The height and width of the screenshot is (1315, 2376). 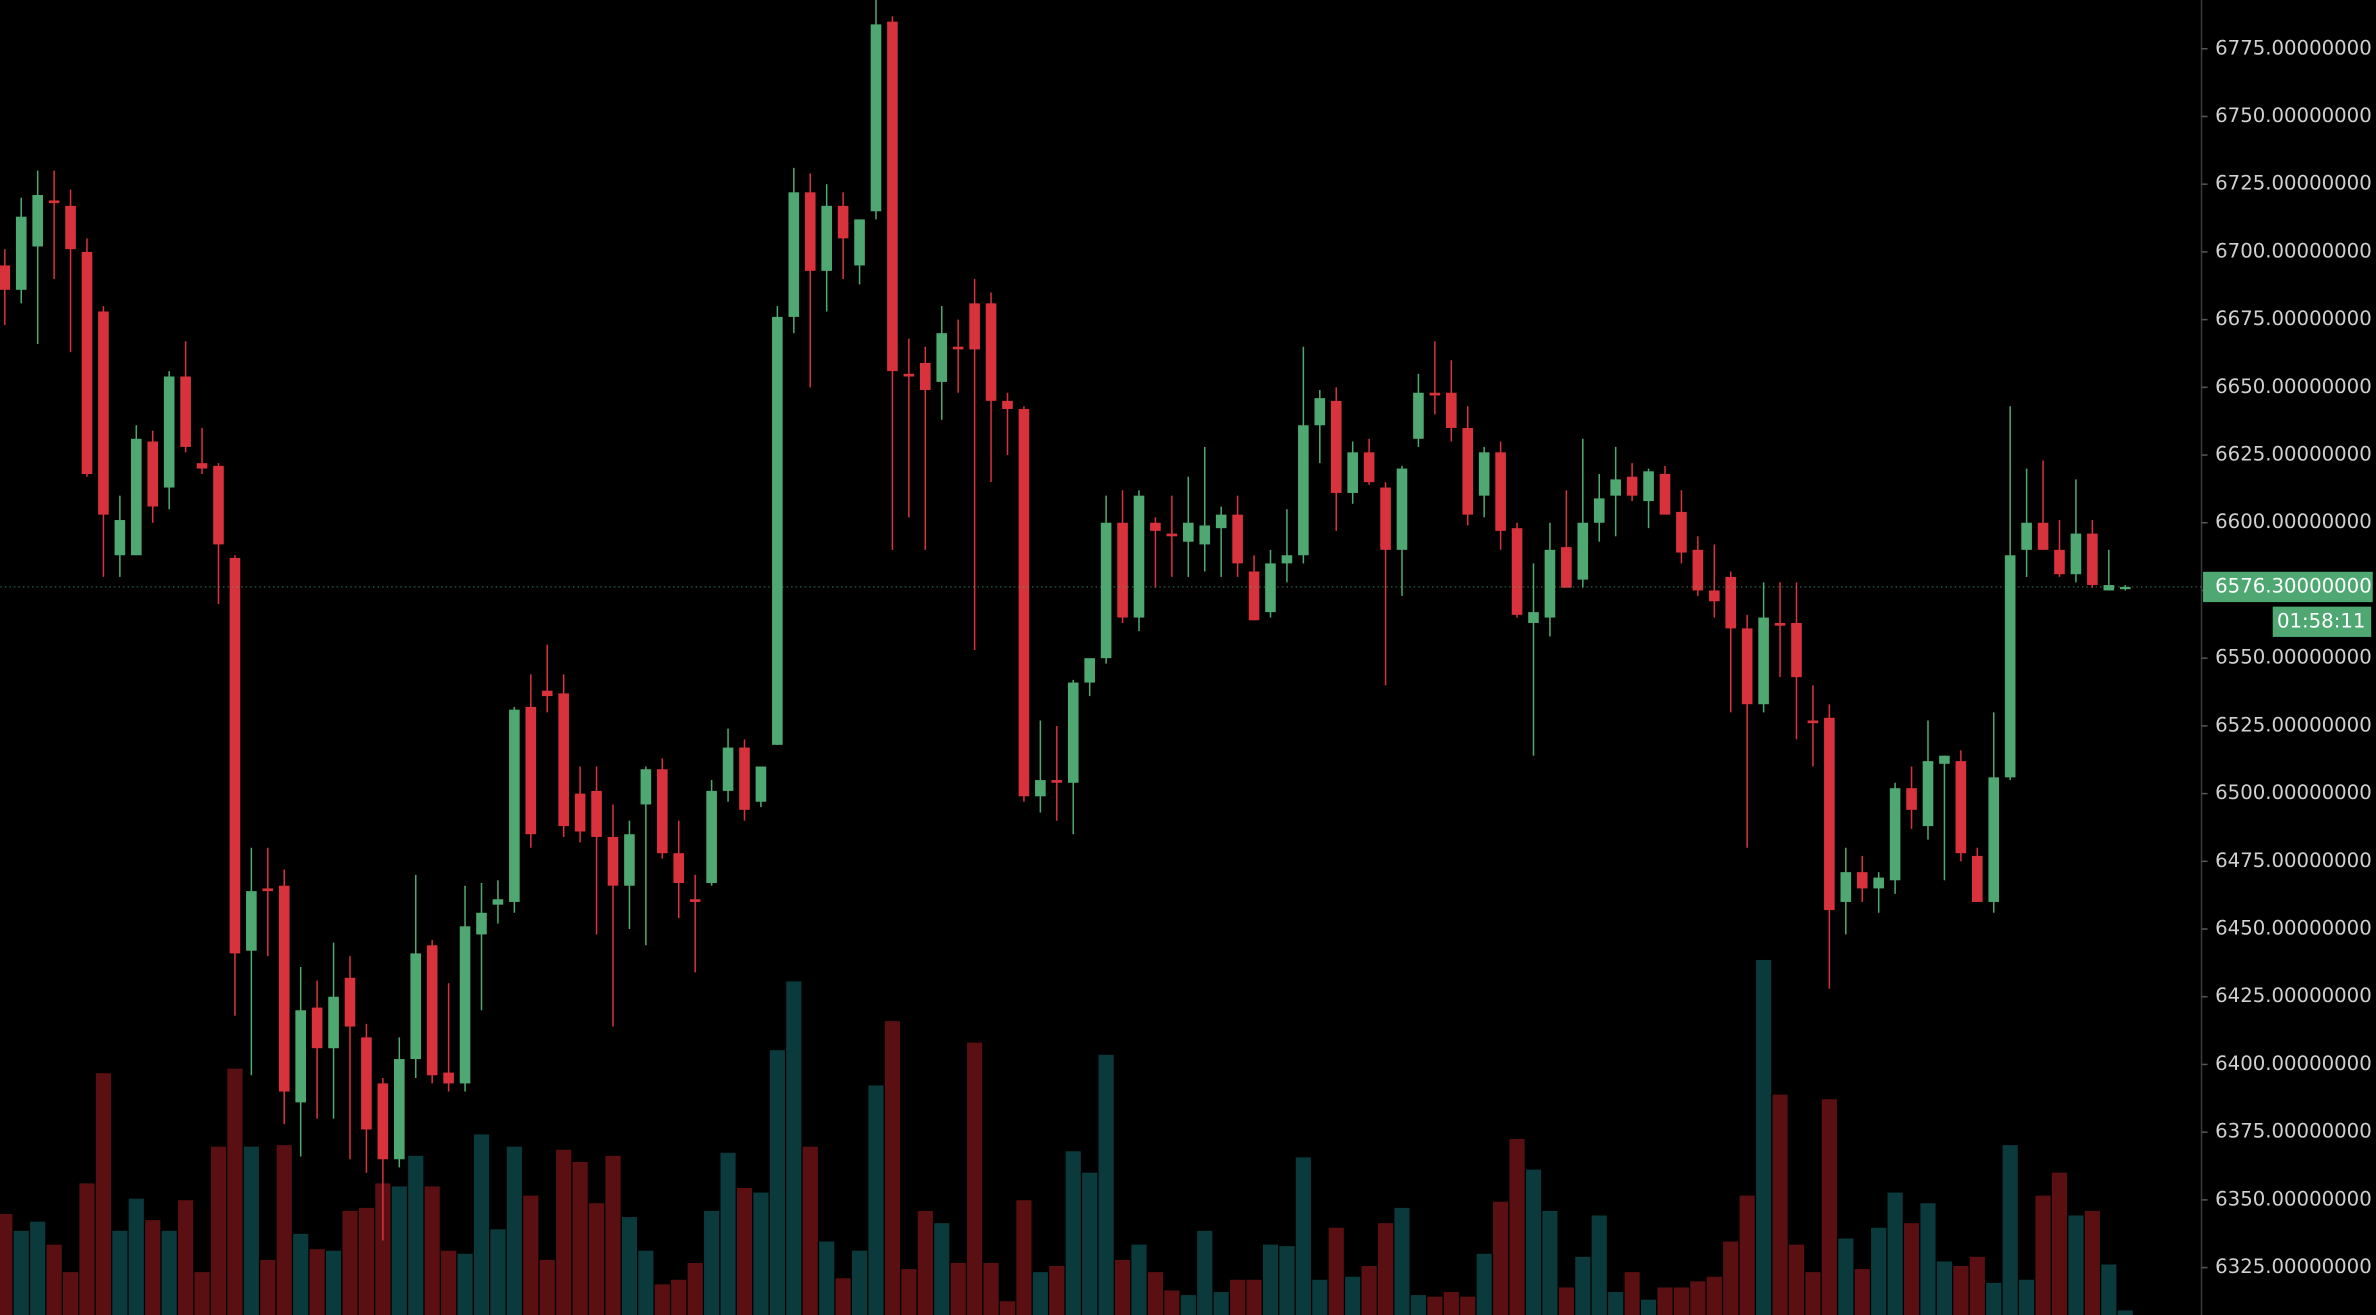 What do you see at coordinates (2293, 724) in the screenshot?
I see `y-tick-label: 6525.00000000` at bounding box center [2293, 724].